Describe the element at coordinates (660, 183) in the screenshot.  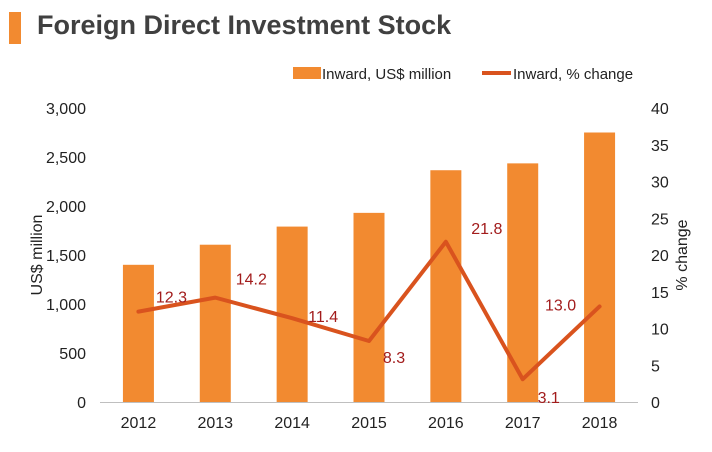
I see `y2-tick-label: 30` at that location.